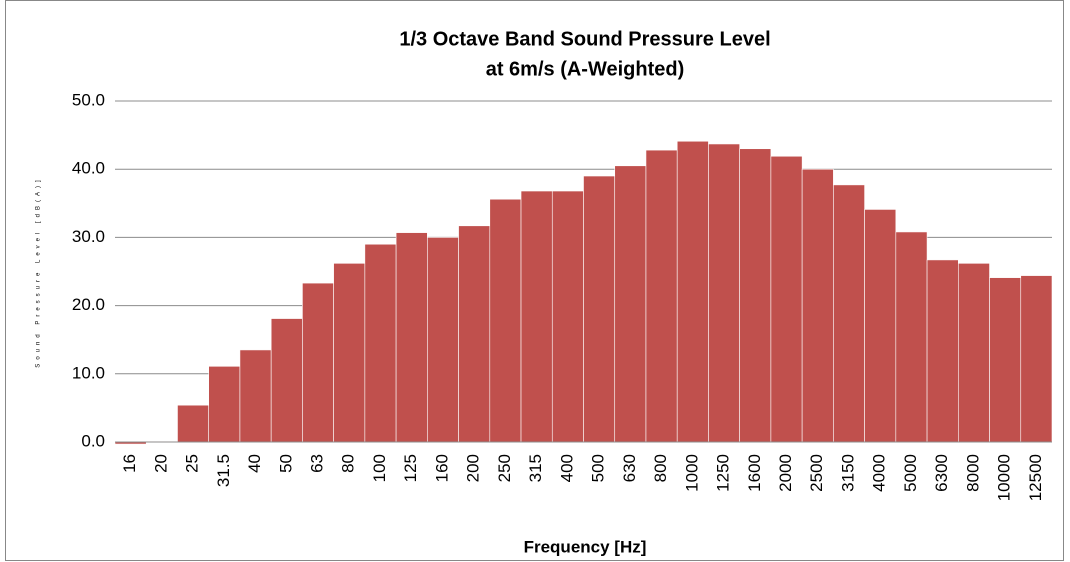  What do you see at coordinates (192, 463) in the screenshot?
I see `x-tick-label: 25` at bounding box center [192, 463].